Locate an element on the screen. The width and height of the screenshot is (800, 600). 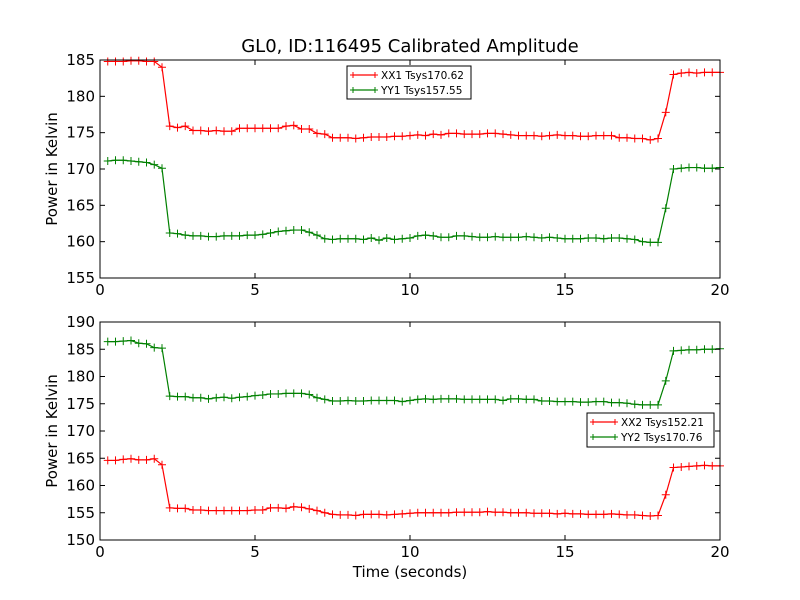
top-y-tick-label: 175 is located at coordinates (80, 133).